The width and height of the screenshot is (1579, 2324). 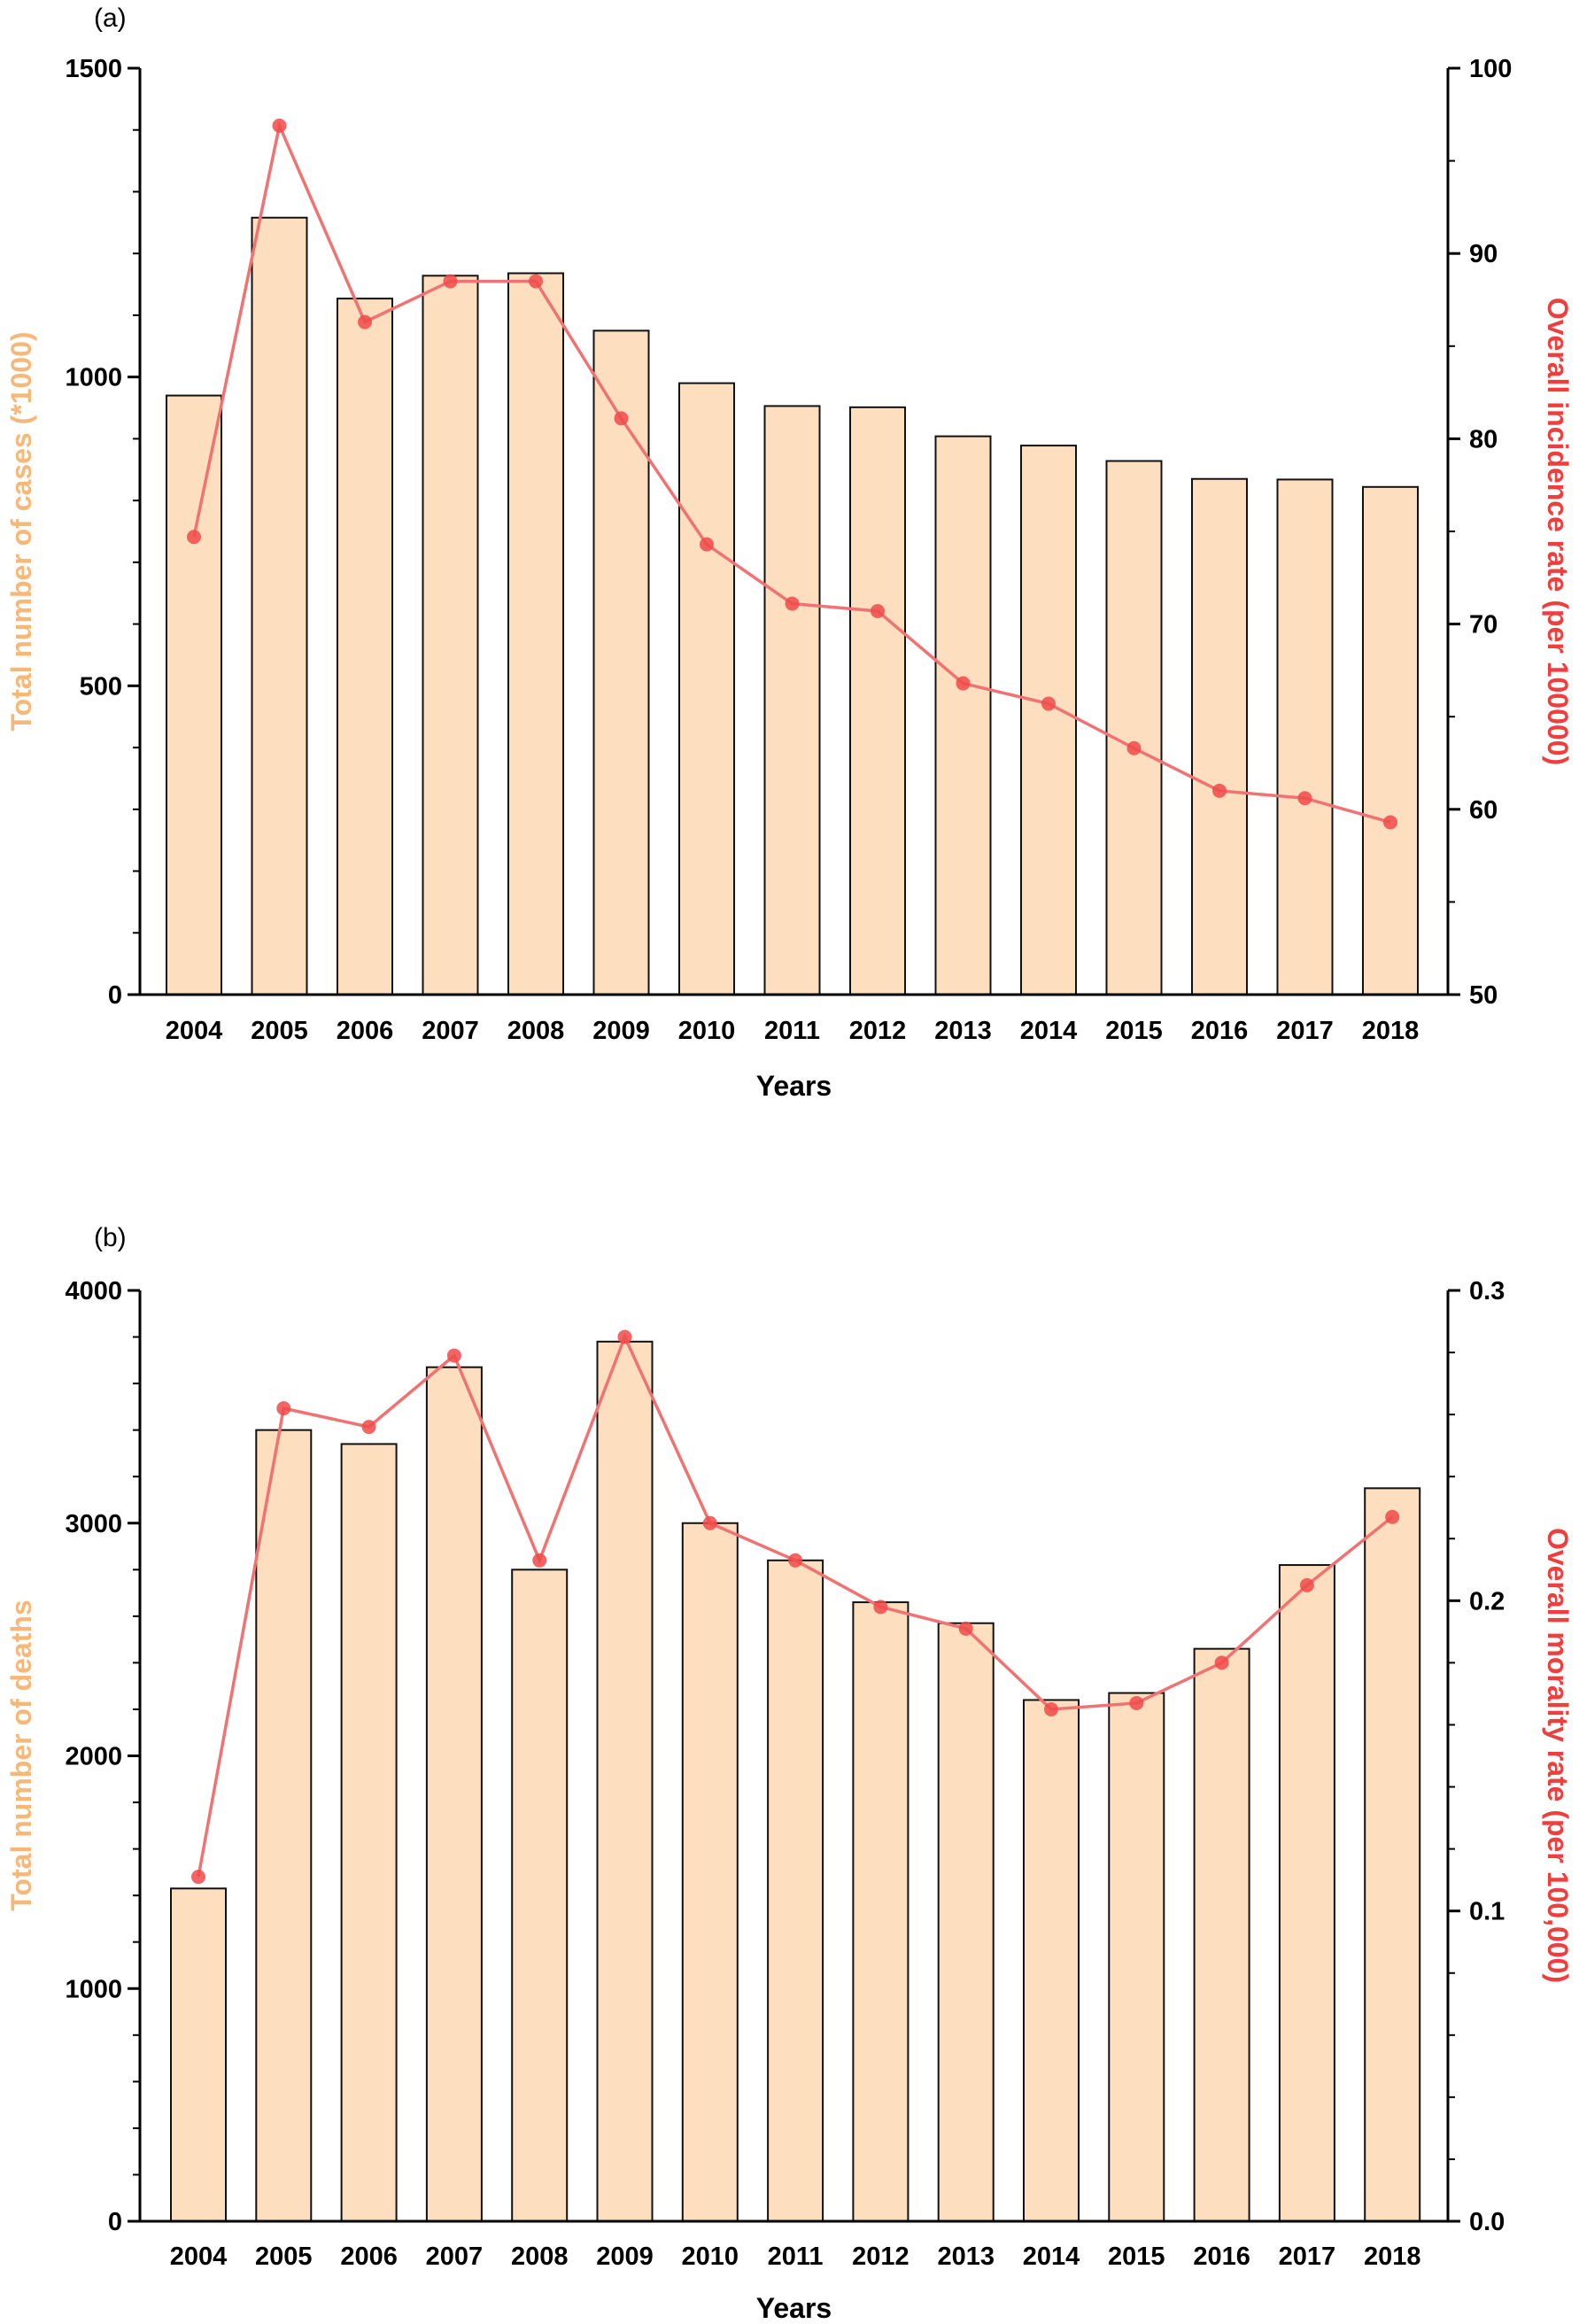 I want to click on right-tick-label: 0.3, so click(x=1487, y=1291).